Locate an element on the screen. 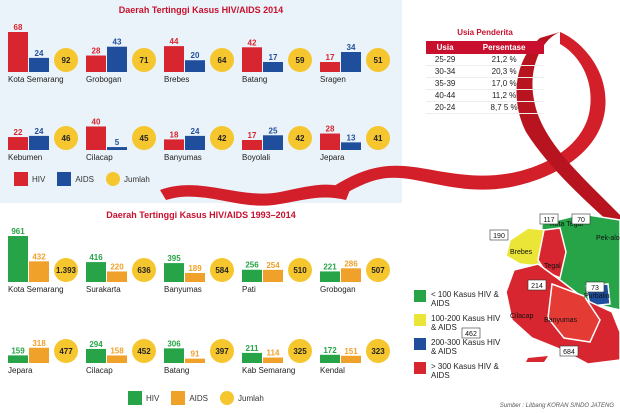 The height and width of the screenshot is (413, 620). age-table-title: Usia Penderita is located at coordinates (485, 32).